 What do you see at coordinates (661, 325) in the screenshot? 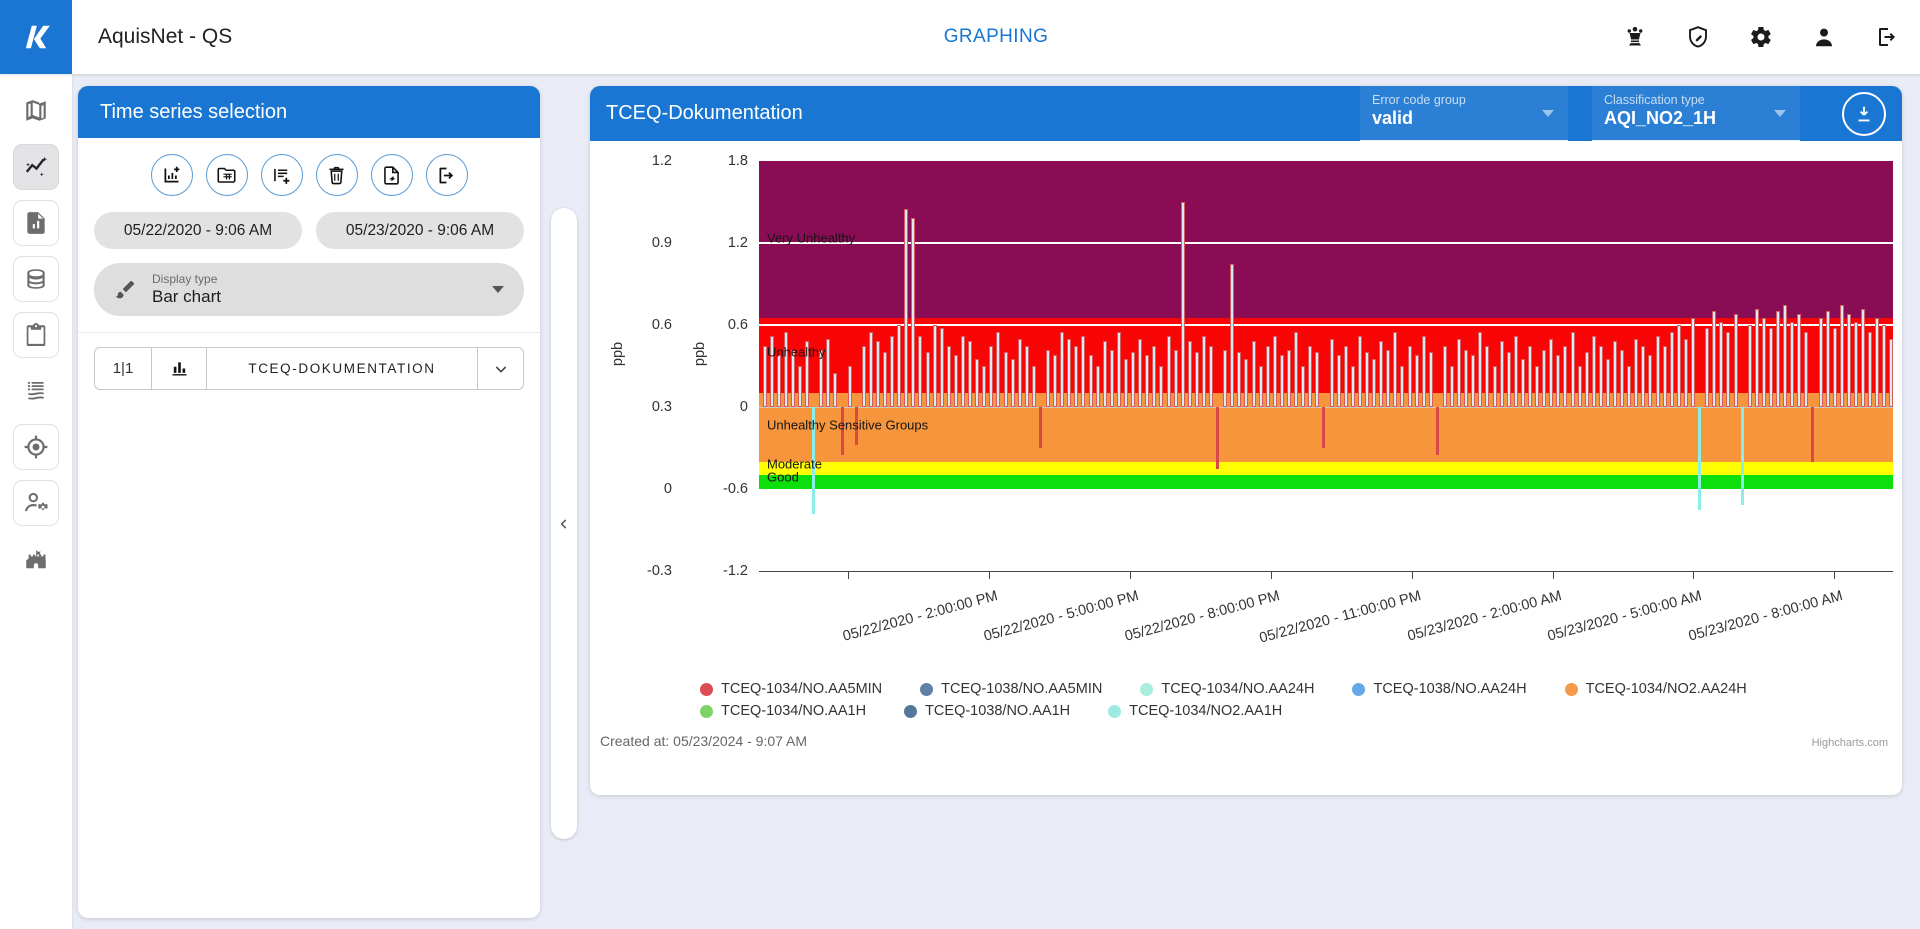
I see `y-tick-label: 0.6` at bounding box center [661, 325].